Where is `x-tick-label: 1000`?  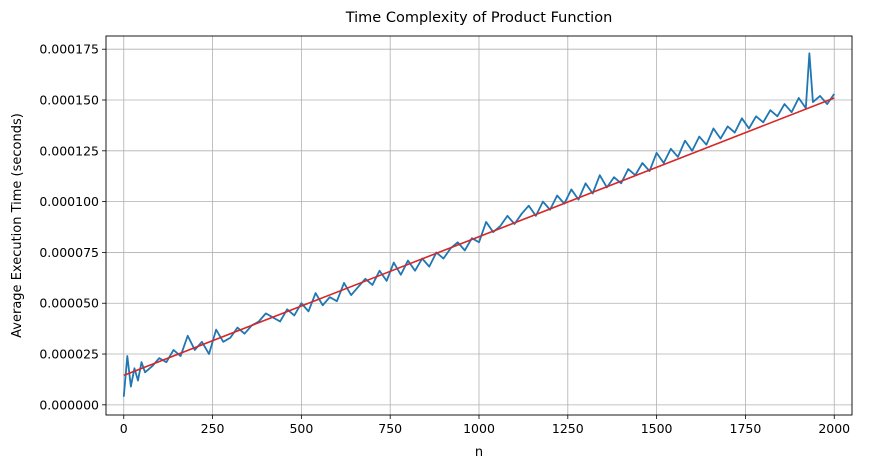 x-tick-label: 1000 is located at coordinates (479, 428).